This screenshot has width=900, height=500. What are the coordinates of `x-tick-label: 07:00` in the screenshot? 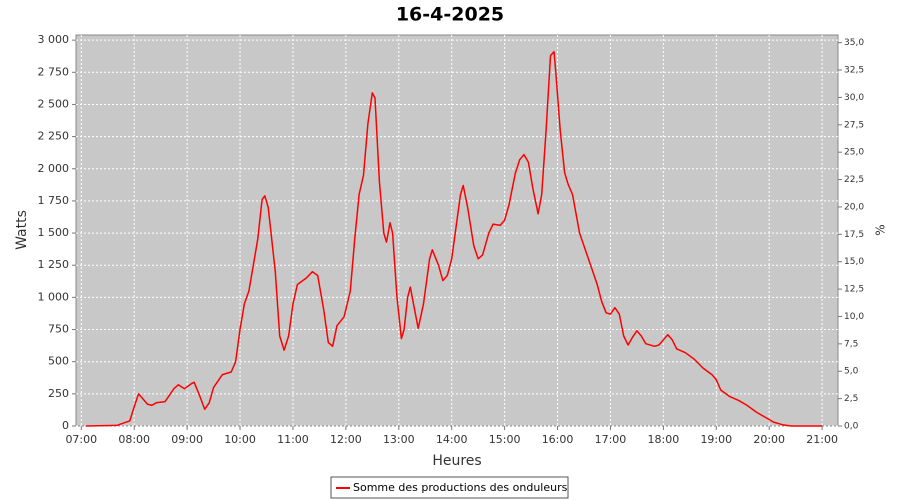 It's located at (81, 439).